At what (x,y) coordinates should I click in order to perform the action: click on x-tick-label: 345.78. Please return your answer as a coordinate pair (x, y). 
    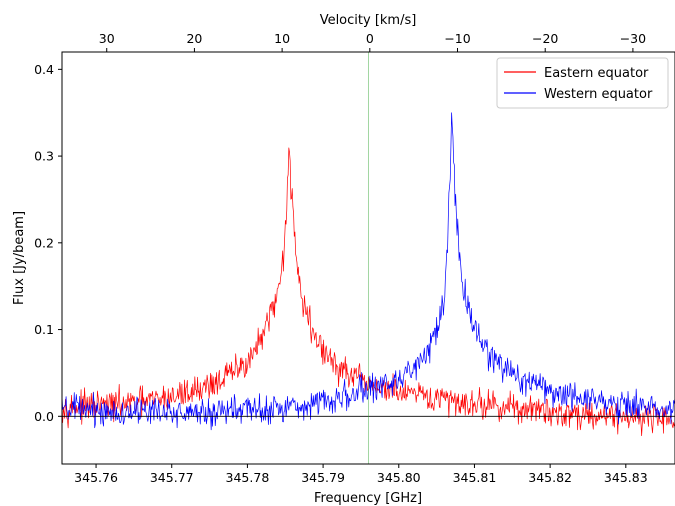
    Looking at the image, I should click on (248, 477).